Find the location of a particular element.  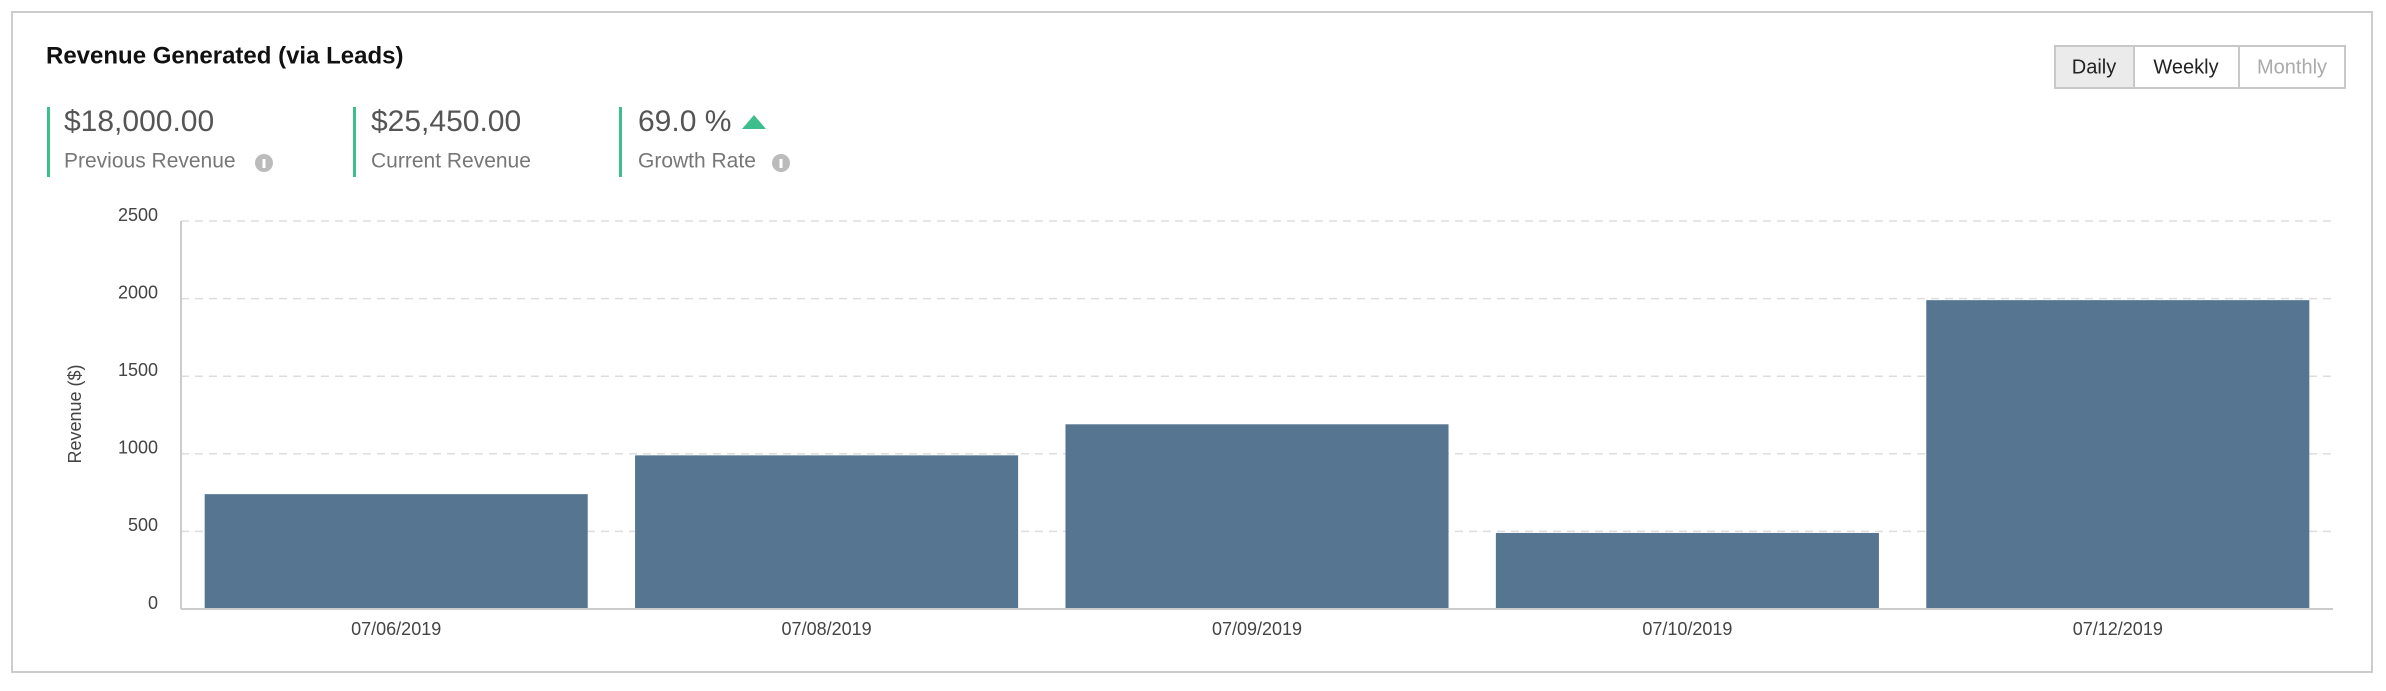

x-tick-label: 07/06/2019 is located at coordinates (396, 629).